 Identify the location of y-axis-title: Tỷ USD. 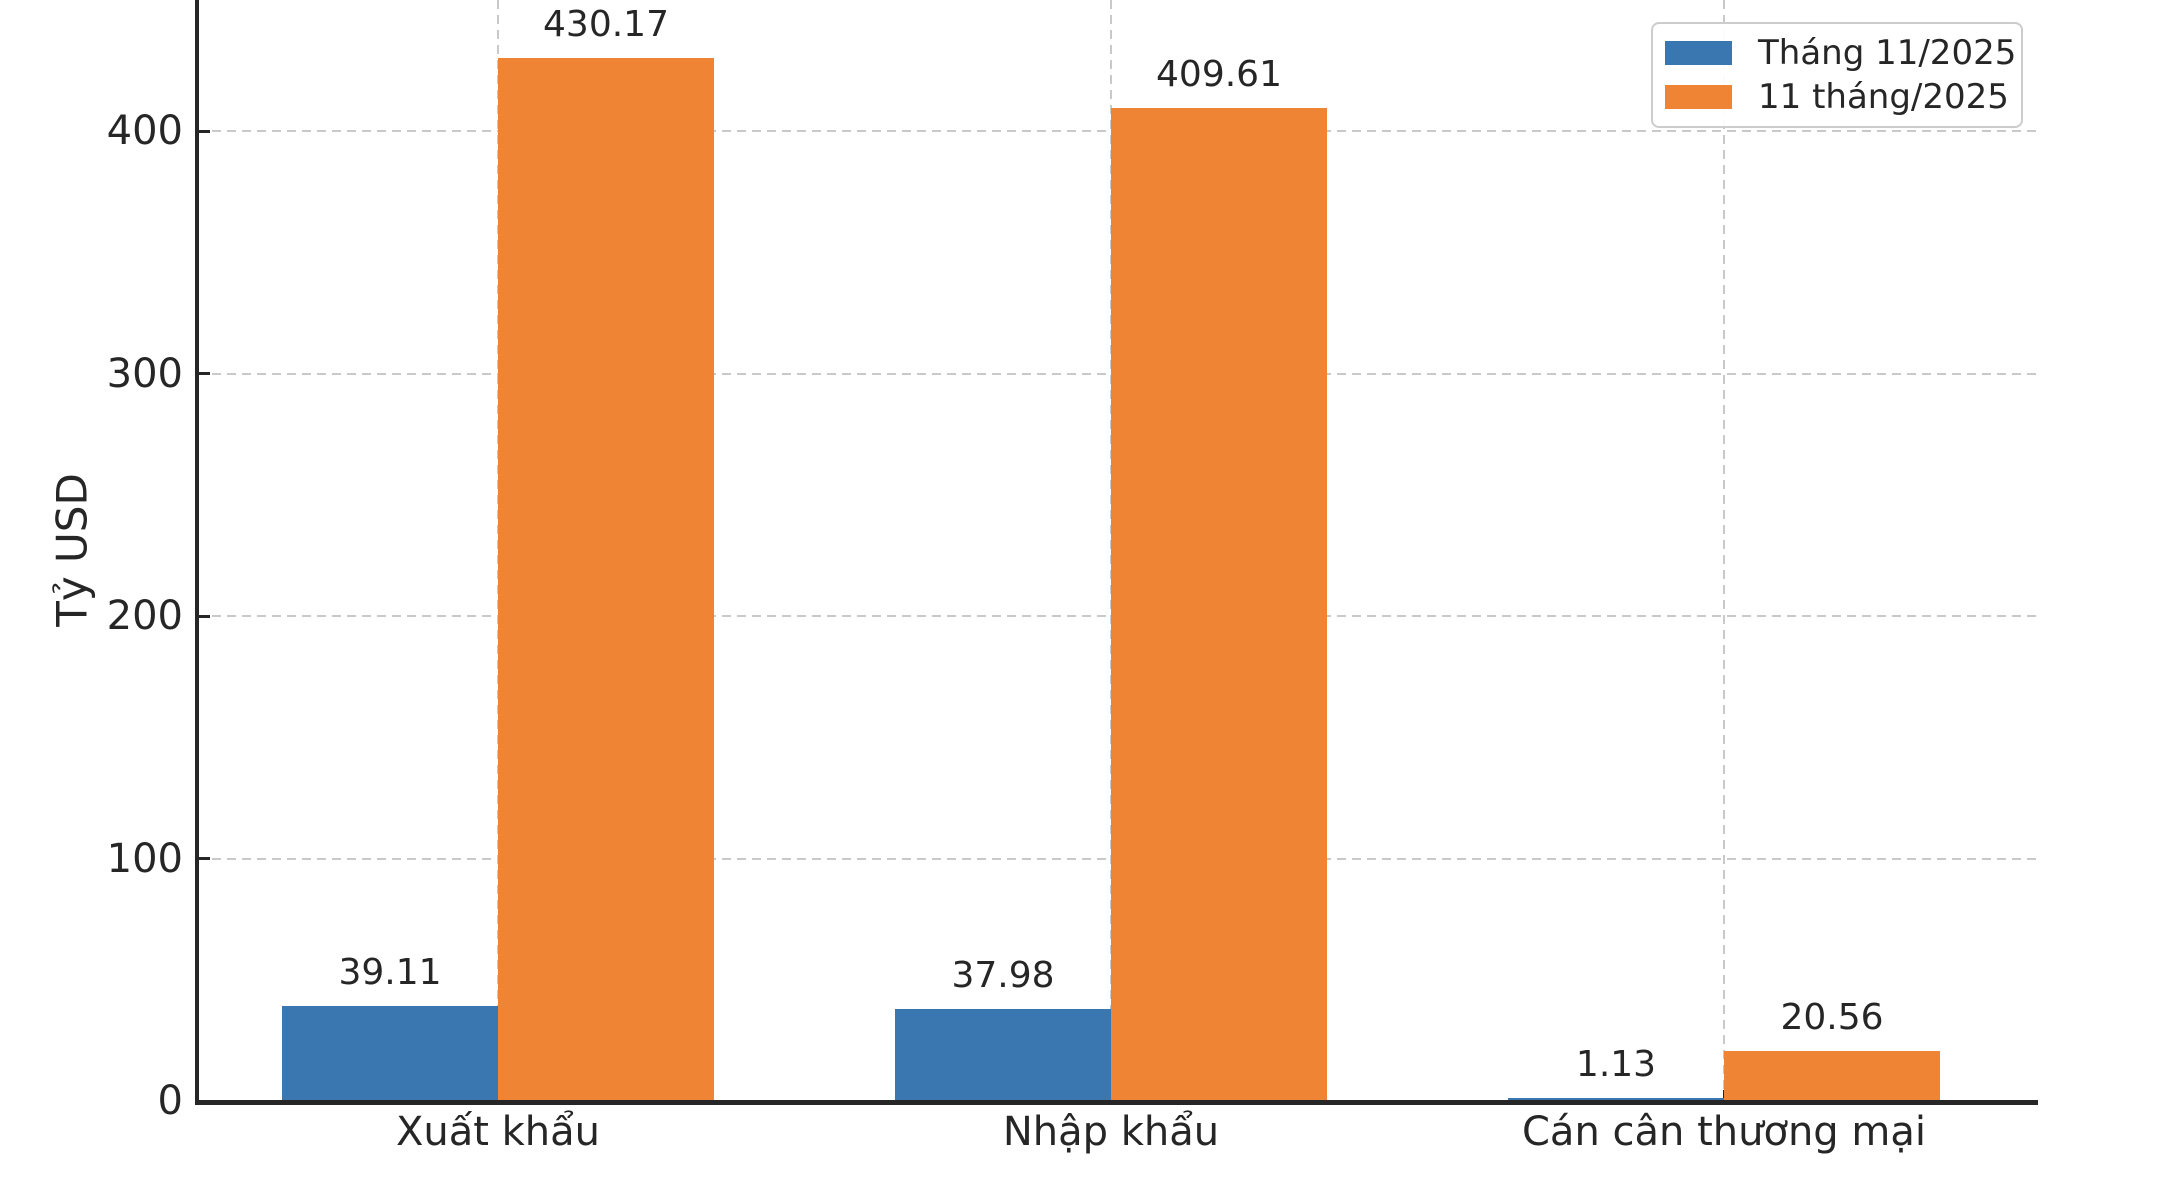
(72, 550).